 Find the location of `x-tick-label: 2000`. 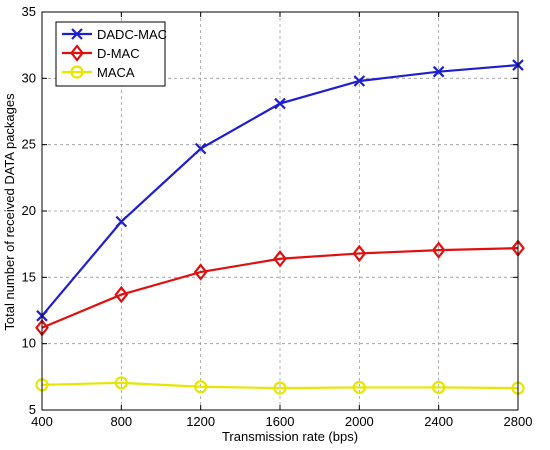

x-tick-label: 2000 is located at coordinates (359, 421).